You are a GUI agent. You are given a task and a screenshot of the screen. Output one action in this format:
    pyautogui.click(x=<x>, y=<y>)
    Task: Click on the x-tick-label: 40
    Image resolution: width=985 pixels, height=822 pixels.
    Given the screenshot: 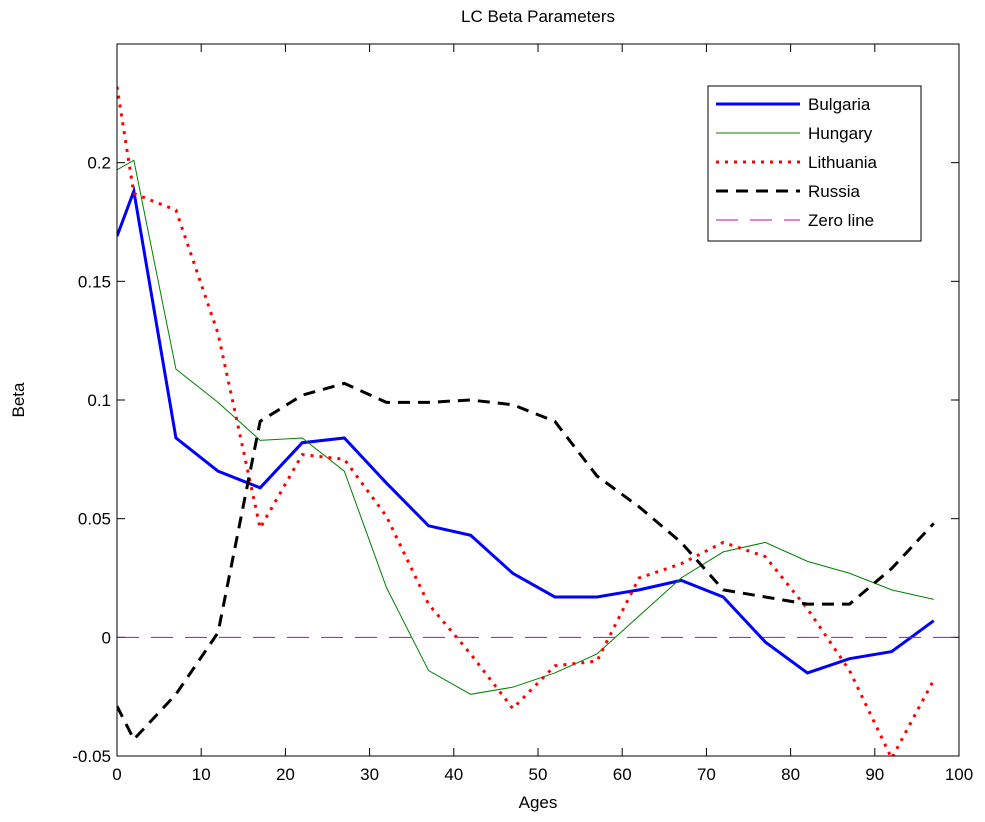 What is the action you would take?
    pyautogui.click(x=453, y=774)
    